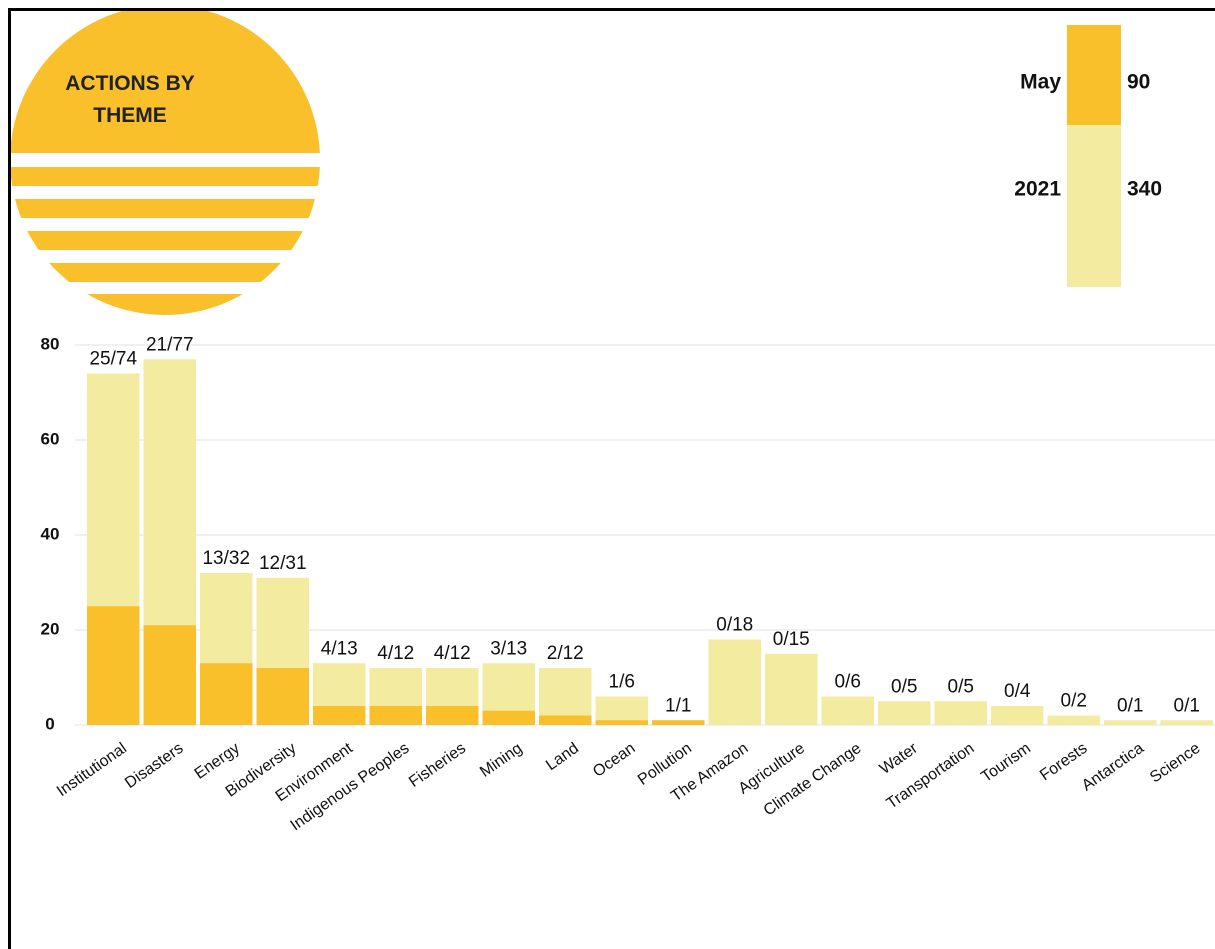 The height and width of the screenshot is (949, 1215). What do you see at coordinates (283, 563) in the screenshot?
I see `value-label: 12/31` at bounding box center [283, 563].